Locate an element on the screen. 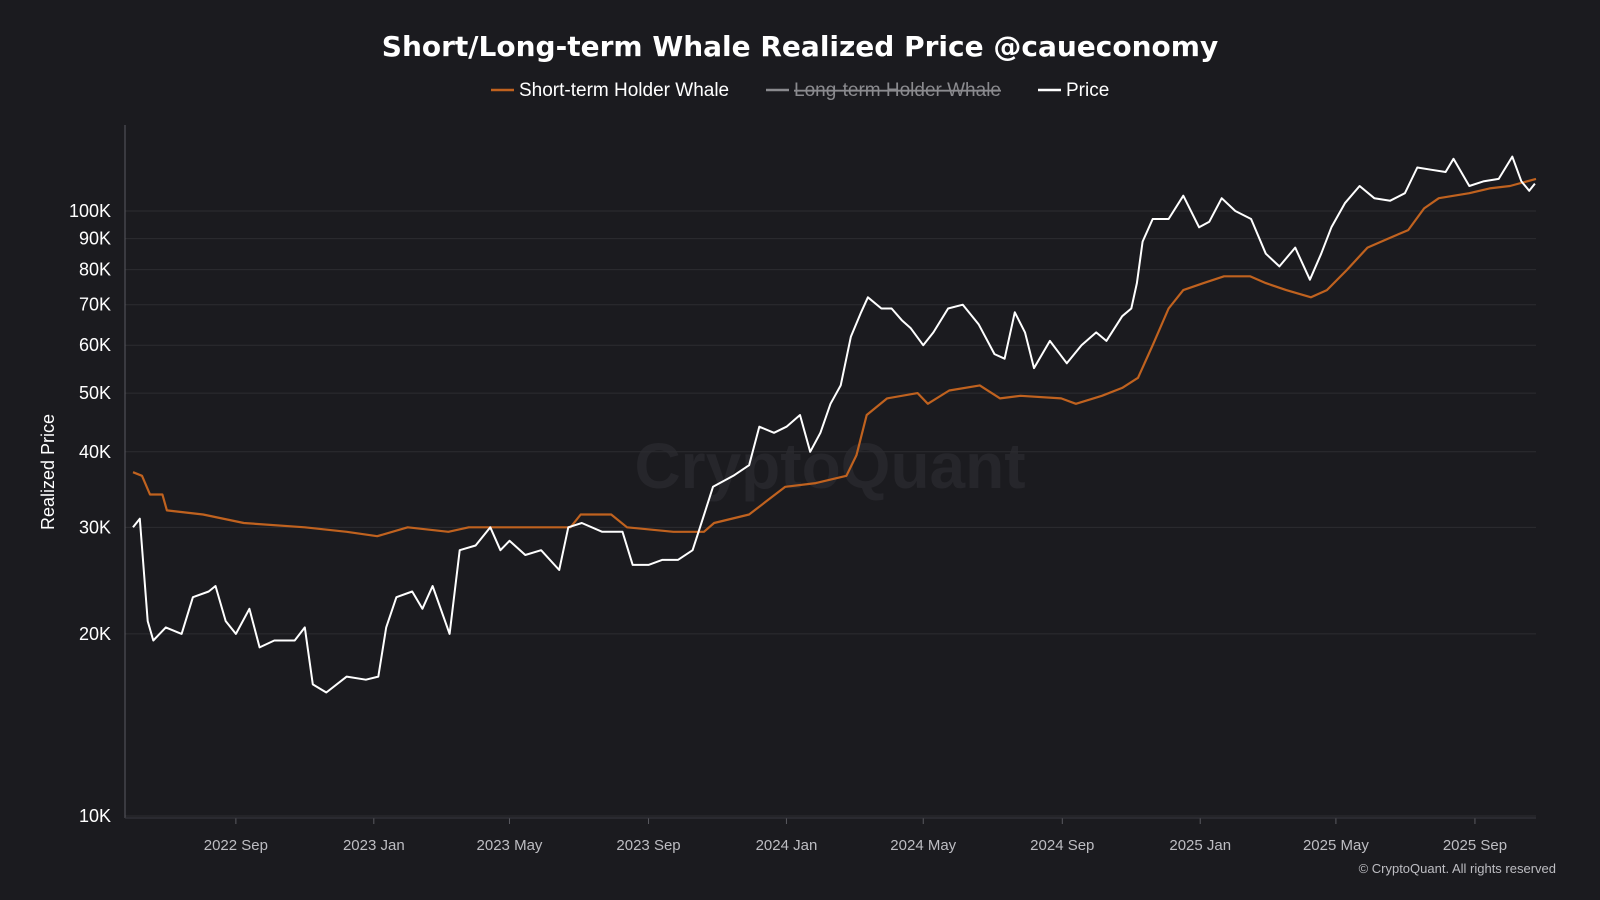  y-tick-label: 40K is located at coordinates (95, 452).